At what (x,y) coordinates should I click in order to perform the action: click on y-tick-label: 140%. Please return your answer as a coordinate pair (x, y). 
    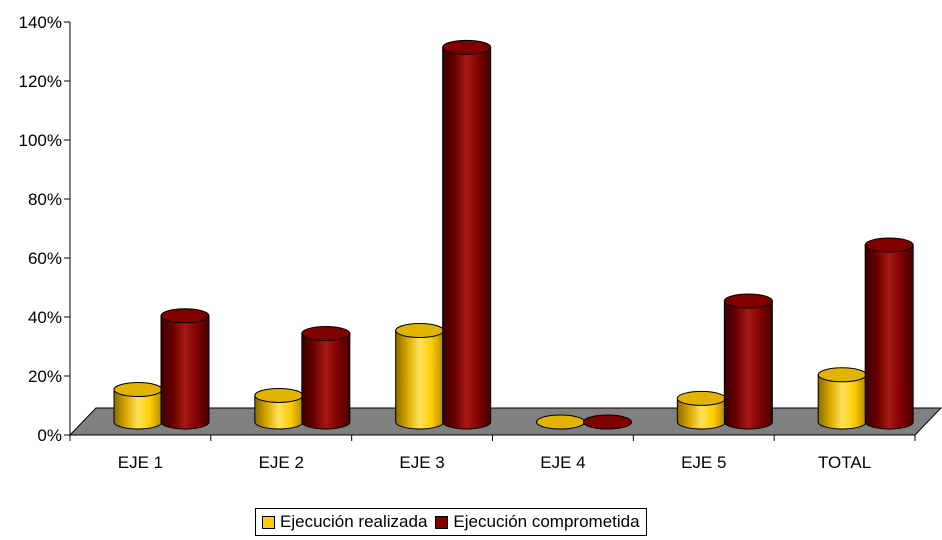
    Looking at the image, I should click on (40, 22).